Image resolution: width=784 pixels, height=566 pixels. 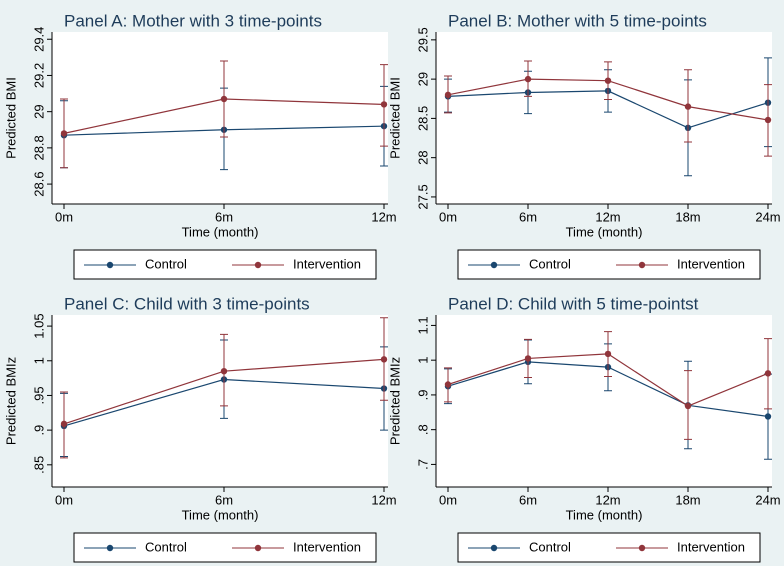 I want to click on y-tick-label: .85, so click(x=38, y=465).